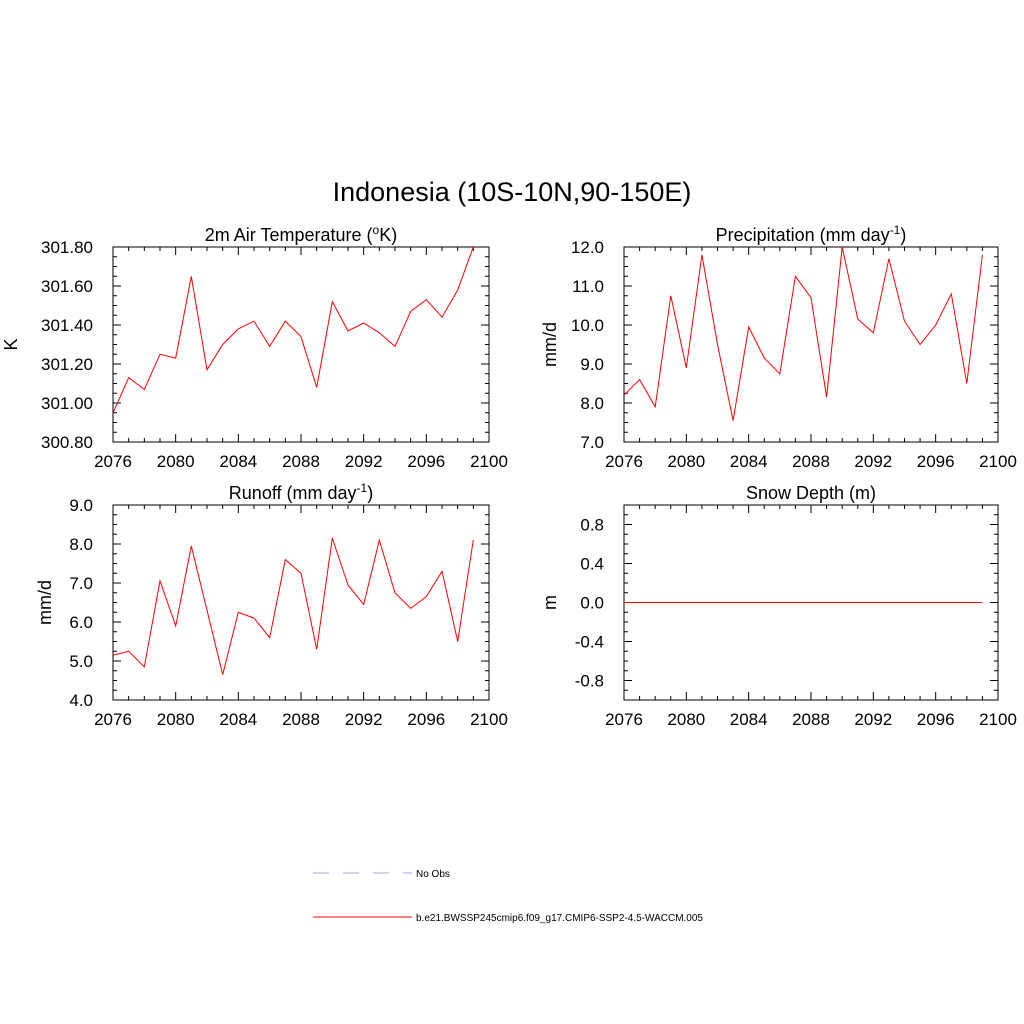 The width and height of the screenshot is (1024, 1024). I want to click on y-tick-label: 6.0, so click(81, 622).